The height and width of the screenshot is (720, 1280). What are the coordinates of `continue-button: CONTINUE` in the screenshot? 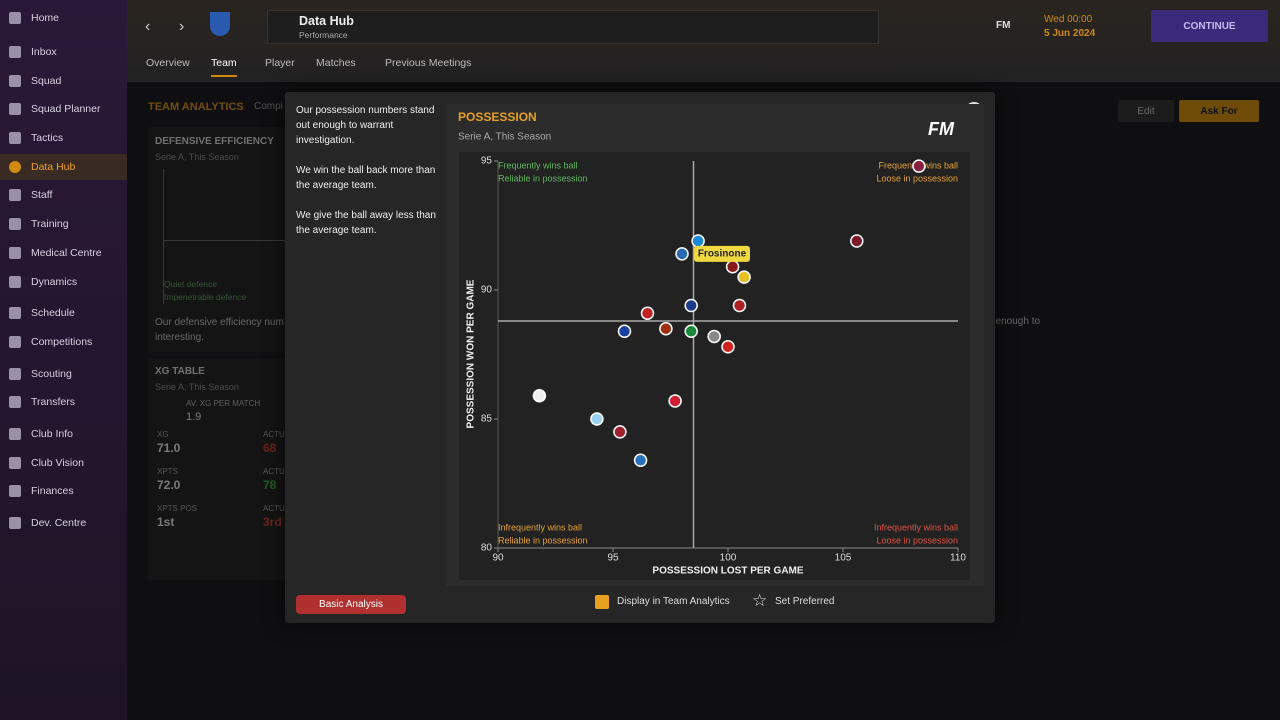 It's located at (1209, 26).